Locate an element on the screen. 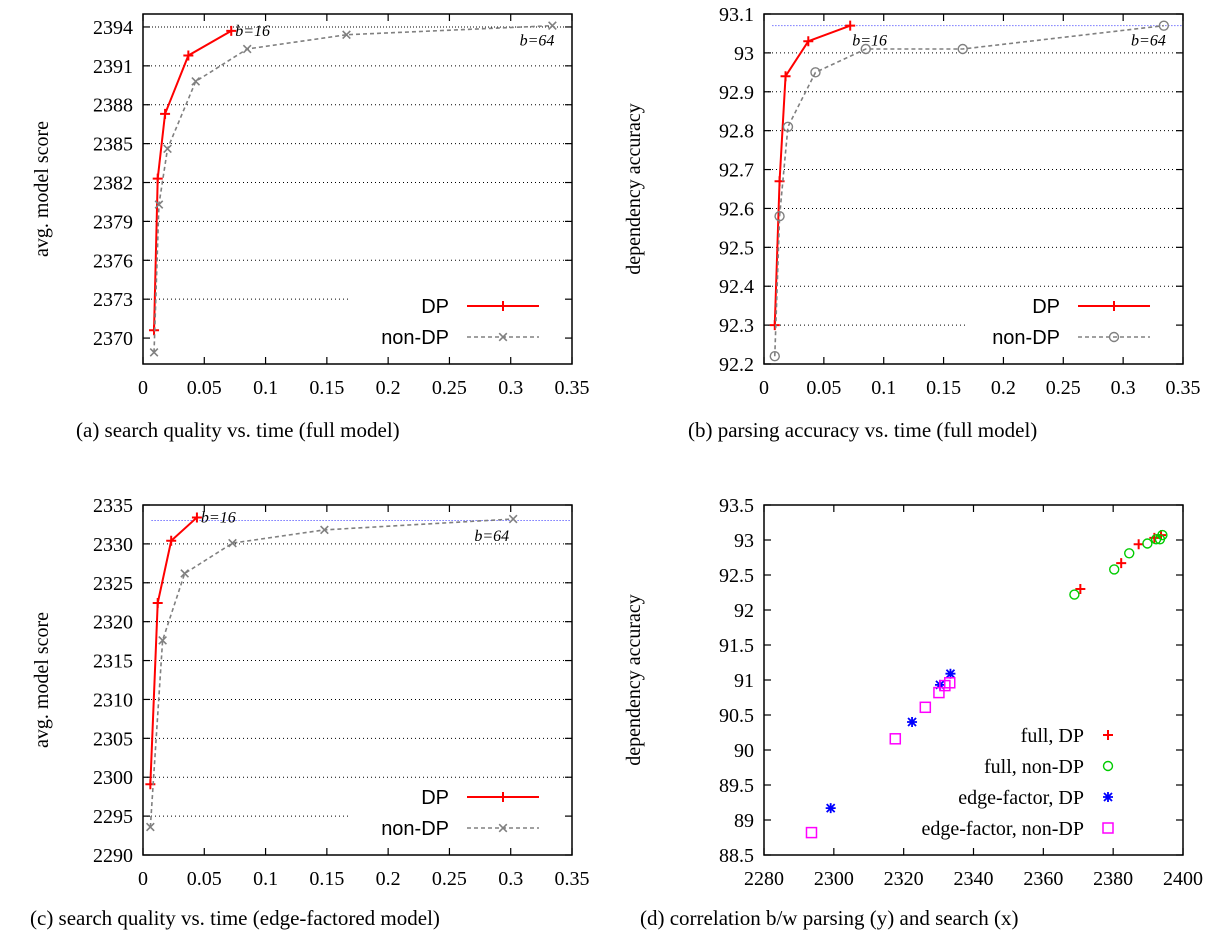 This screenshot has height=938, width=1214. y-tick-label: 90 is located at coordinates (744, 751).